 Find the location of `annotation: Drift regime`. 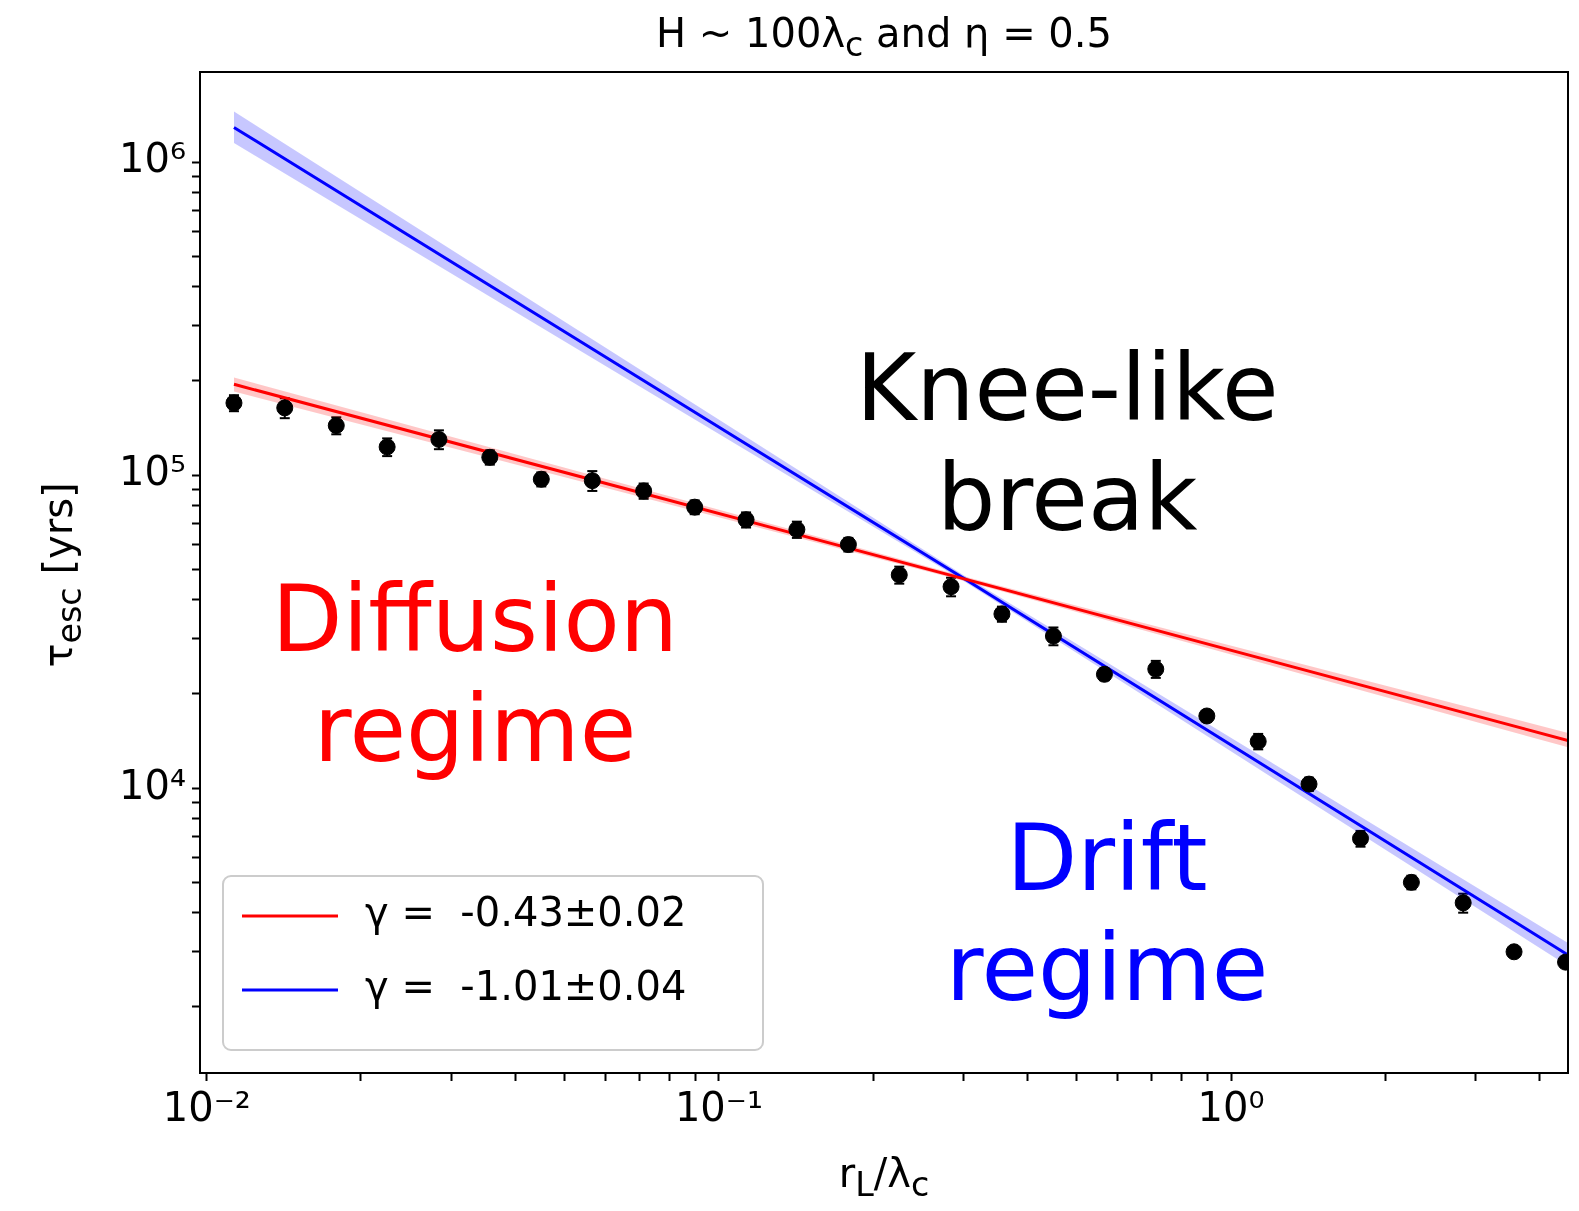

annotation: Drift regime is located at coordinates (1107, 913).